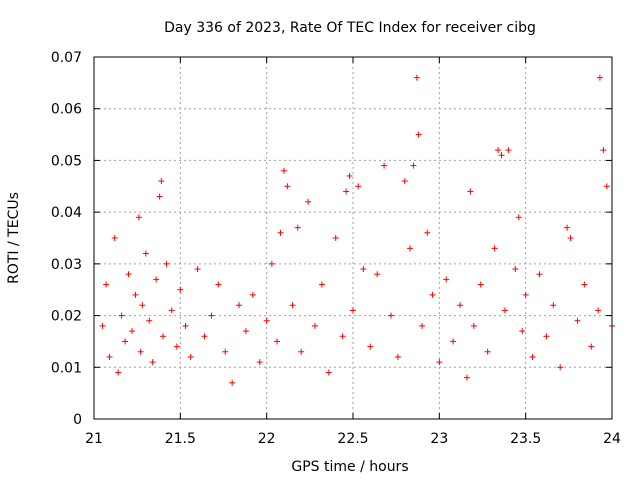 The height and width of the screenshot is (480, 640). Describe the element at coordinates (66, 161) in the screenshot. I see `y-tick-label: 0.05` at that location.